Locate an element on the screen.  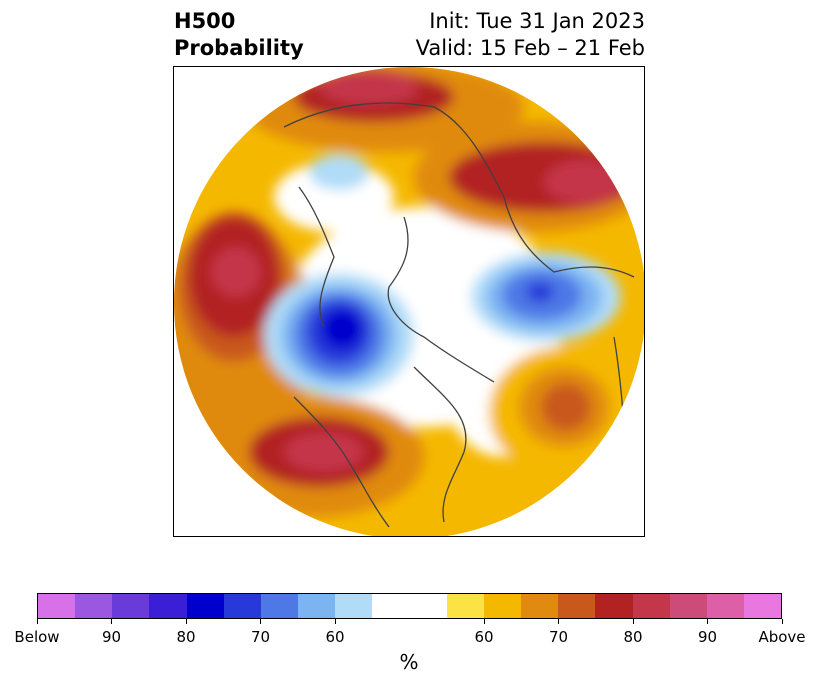
coast-eurasia is located at coordinates (459, 190).